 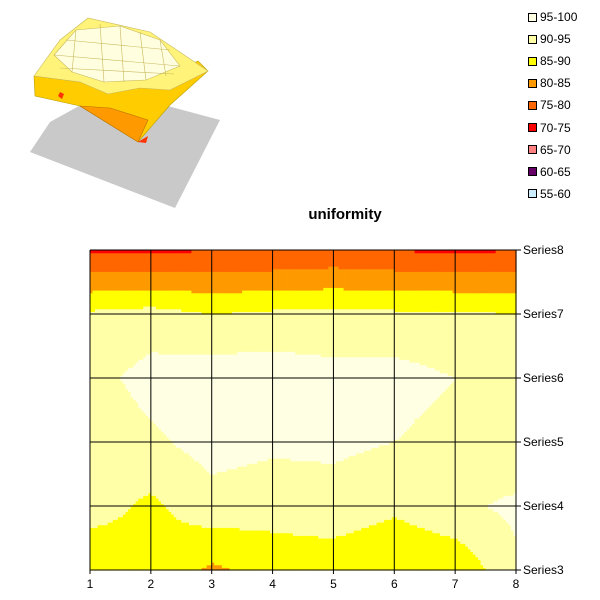 I want to click on legend-item: 85-90, so click(x=563, y=61).